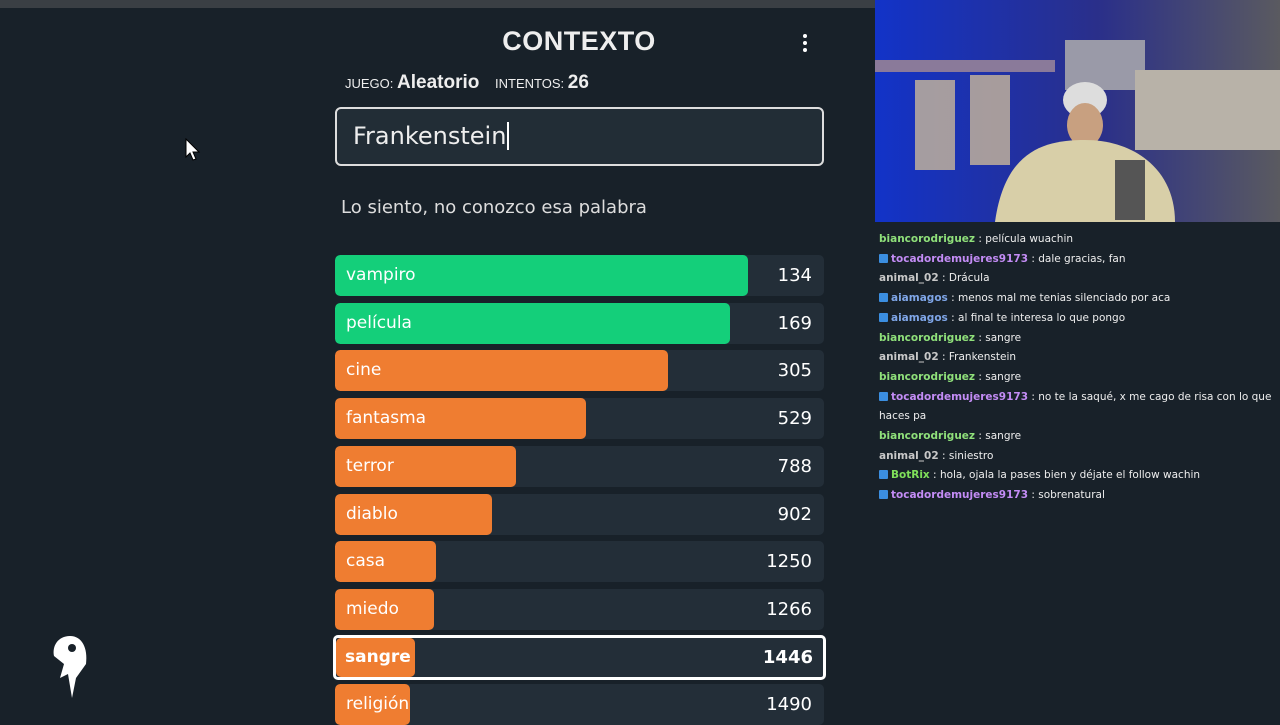  I want to click on guess-word: casa, so click(366, 561).